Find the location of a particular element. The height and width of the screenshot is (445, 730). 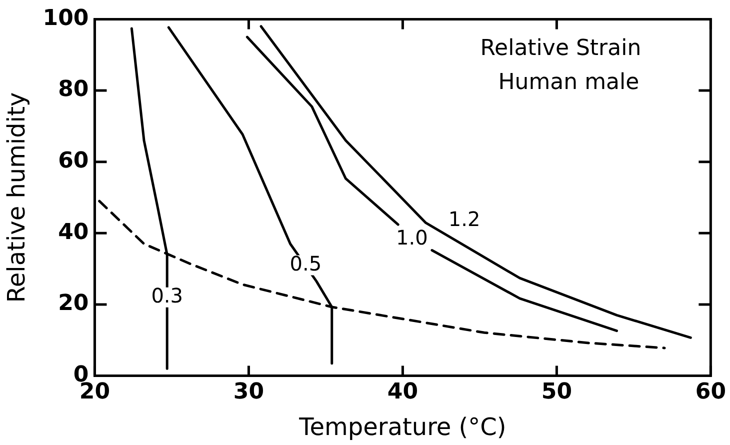

x-axis-title: Temperature (°C) is located at coordinates (402, 426).